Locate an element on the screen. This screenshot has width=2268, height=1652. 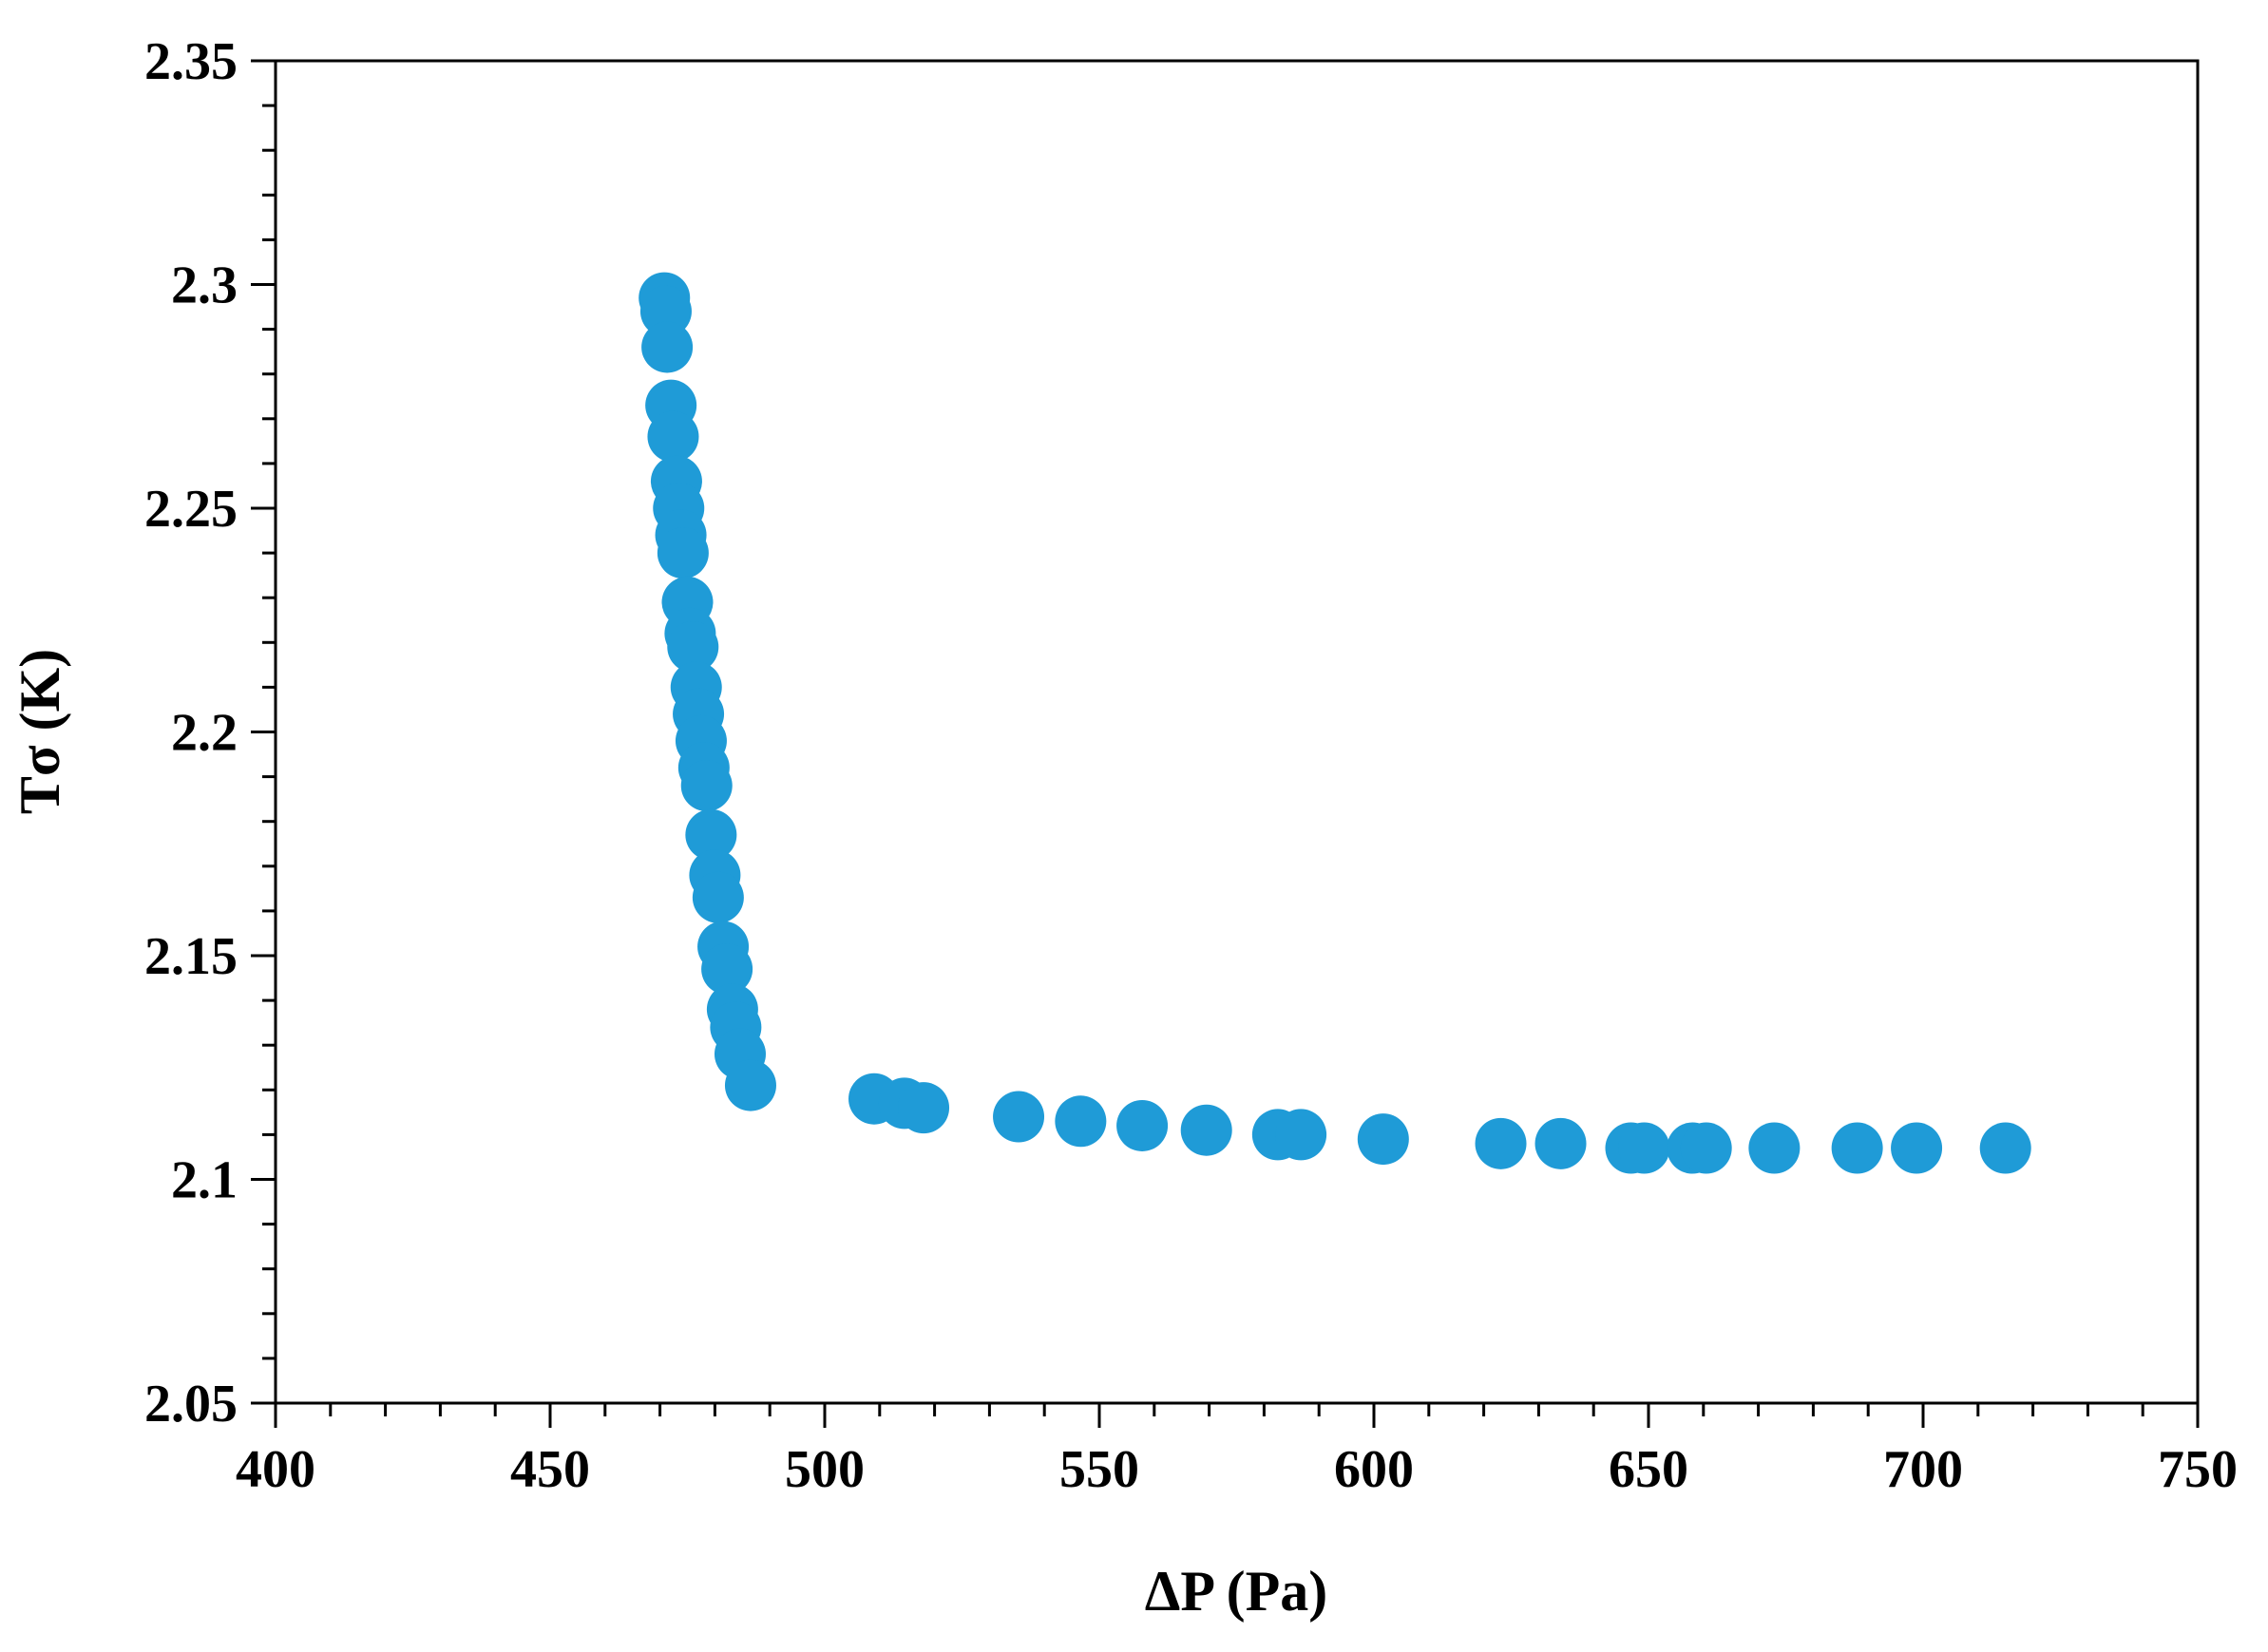
y-tick-label: 2.2 is located at coordinates (204, 733).